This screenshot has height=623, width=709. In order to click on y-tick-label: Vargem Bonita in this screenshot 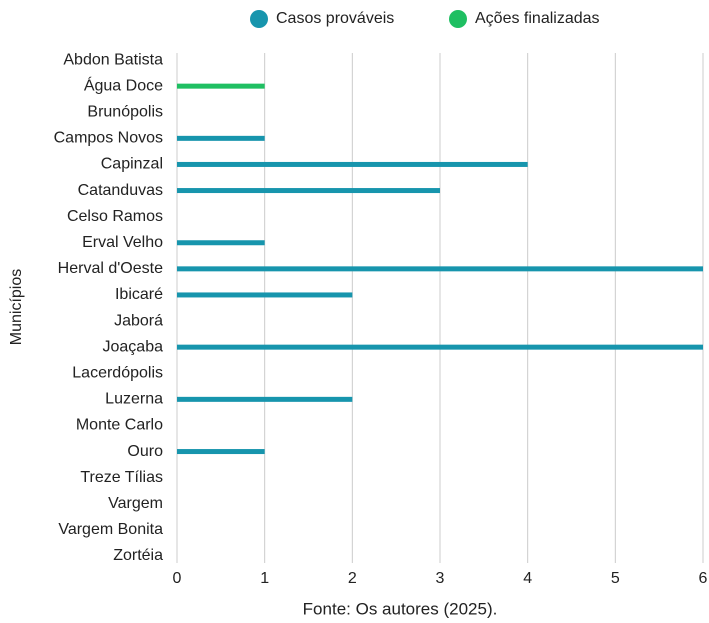, I will do `click(110, 529)`.